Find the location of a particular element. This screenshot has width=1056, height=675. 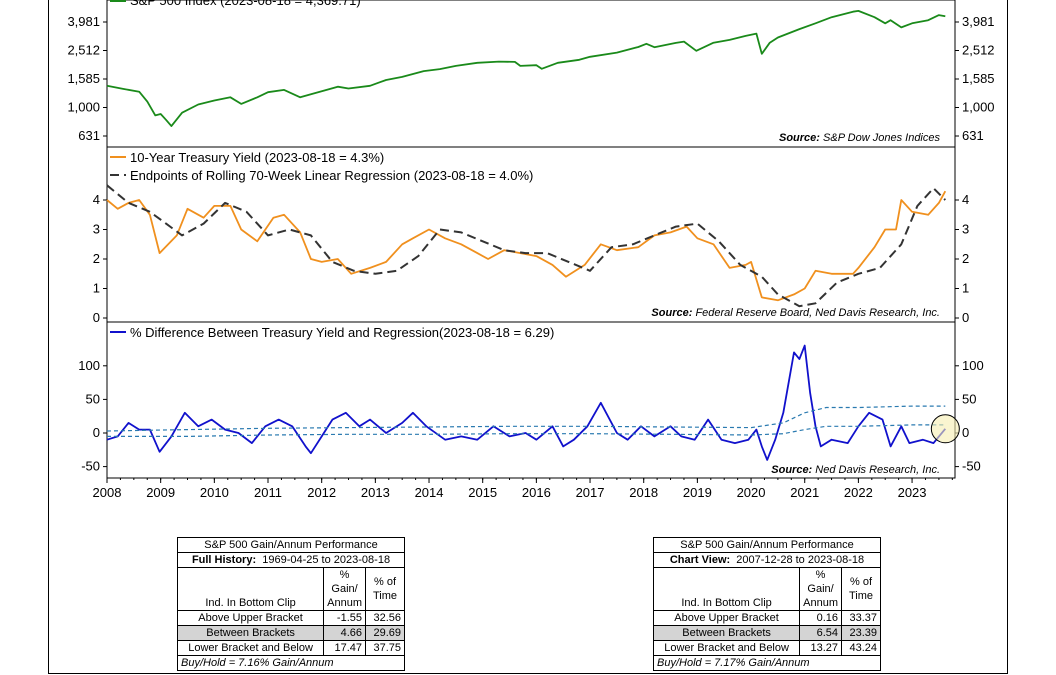

ytick-label-right: 4 is located at coordinates (965, 199).